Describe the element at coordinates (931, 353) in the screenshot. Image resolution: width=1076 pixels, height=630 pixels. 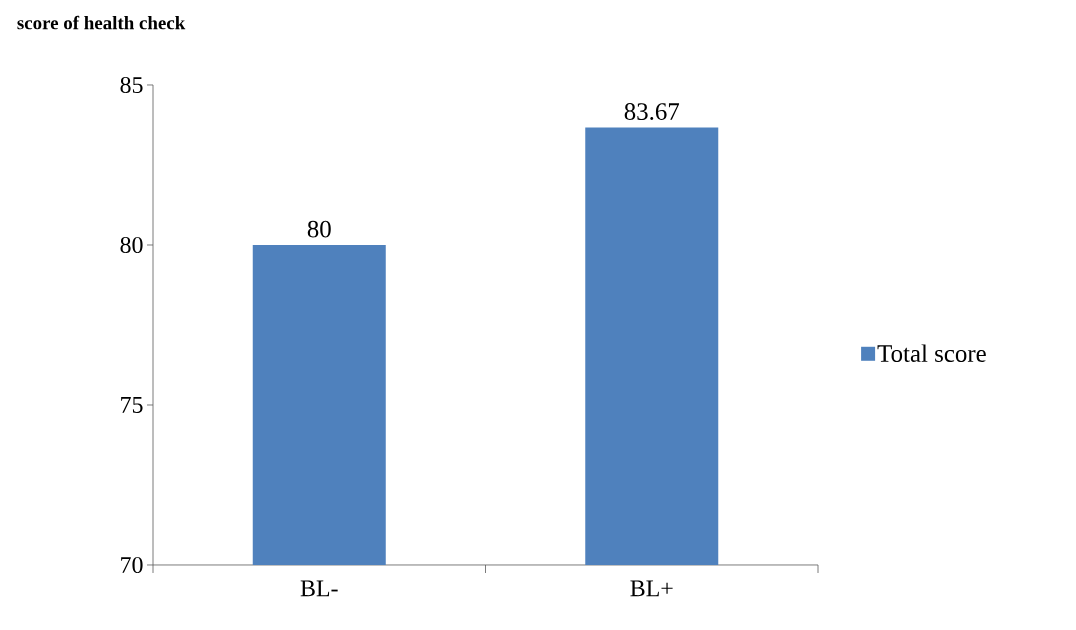
I see `legend-label: Total score` at that location.